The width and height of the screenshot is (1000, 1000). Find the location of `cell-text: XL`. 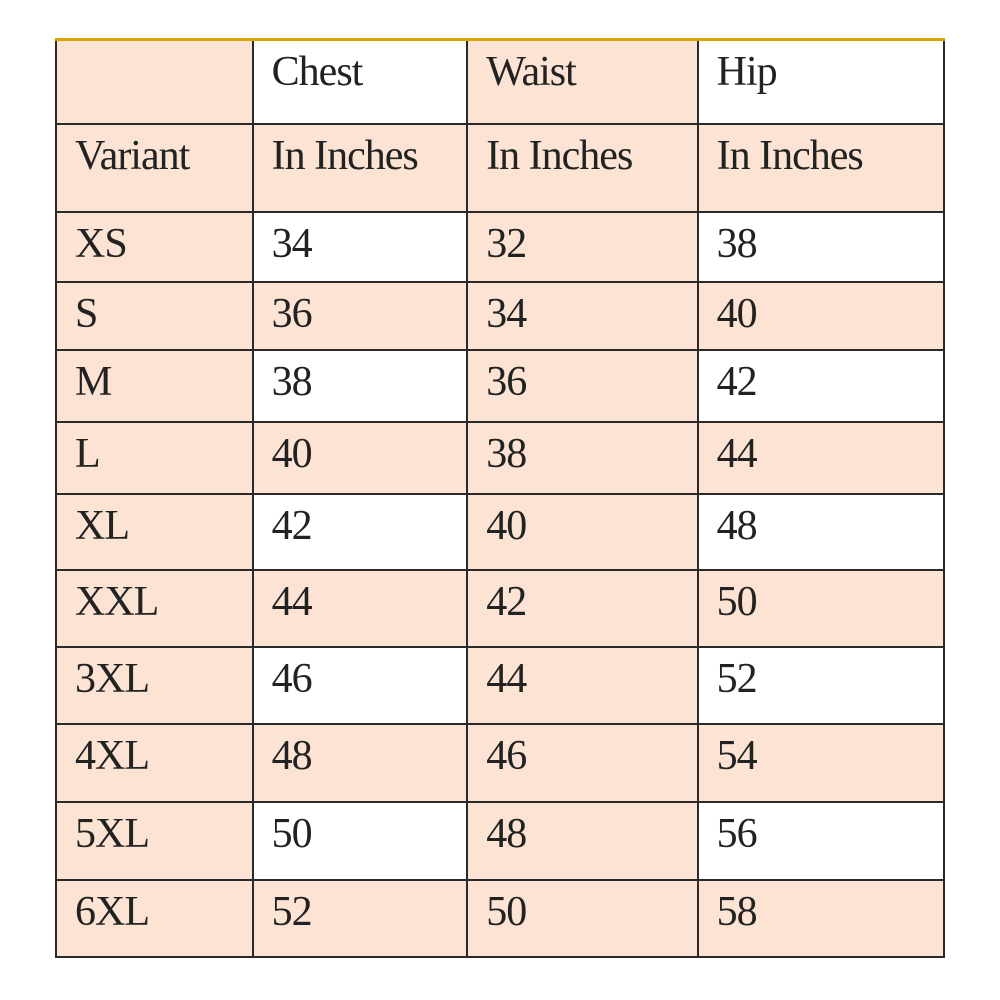

cell-text: XL is located at coordinates (102, 525).